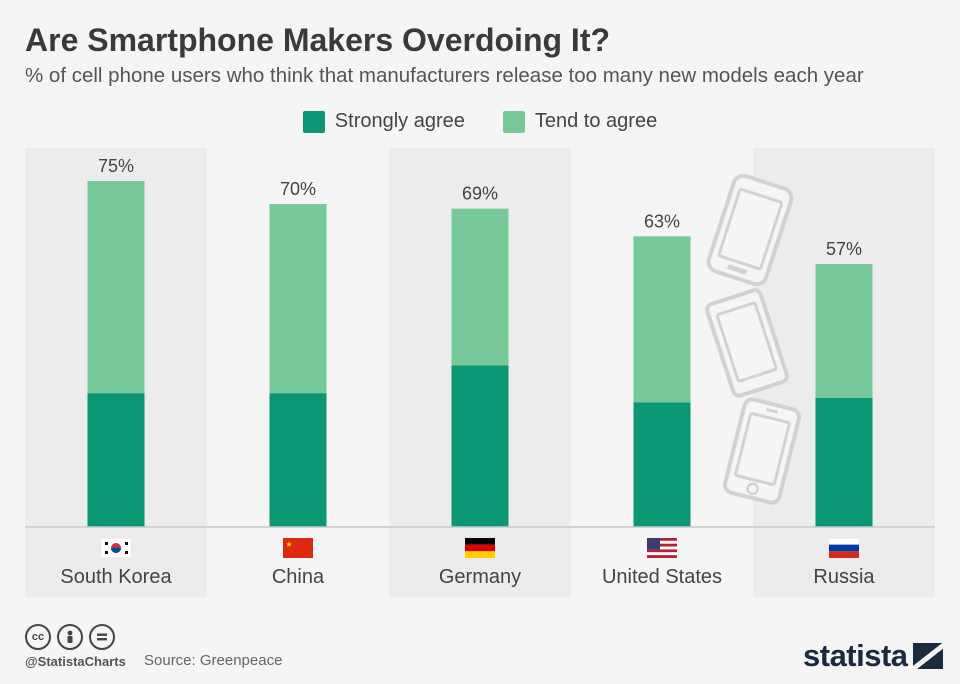 The width and height of the screenshot is (960, 684). I want to click on phone-illustrations, so click(753, 339).